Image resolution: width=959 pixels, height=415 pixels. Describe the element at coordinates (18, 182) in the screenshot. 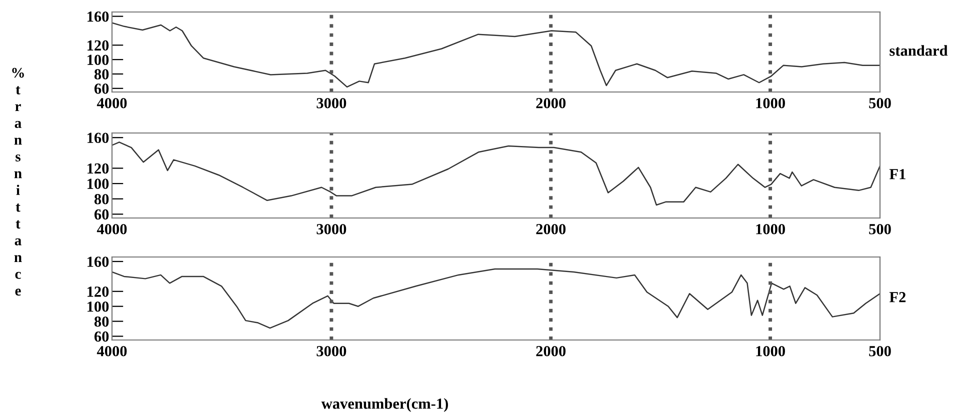

I see `text: %transnittance` at that location.